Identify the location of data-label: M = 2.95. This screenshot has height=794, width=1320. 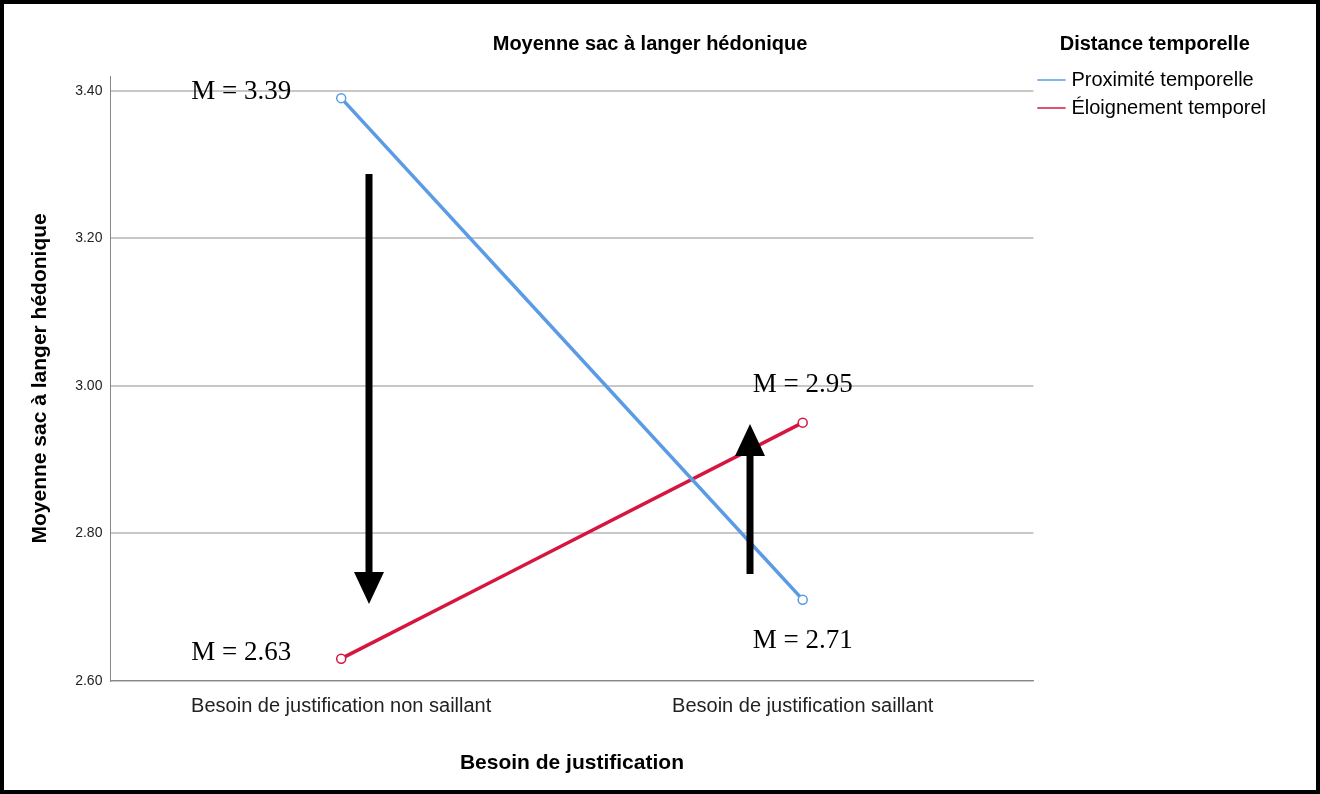
(802, 383).